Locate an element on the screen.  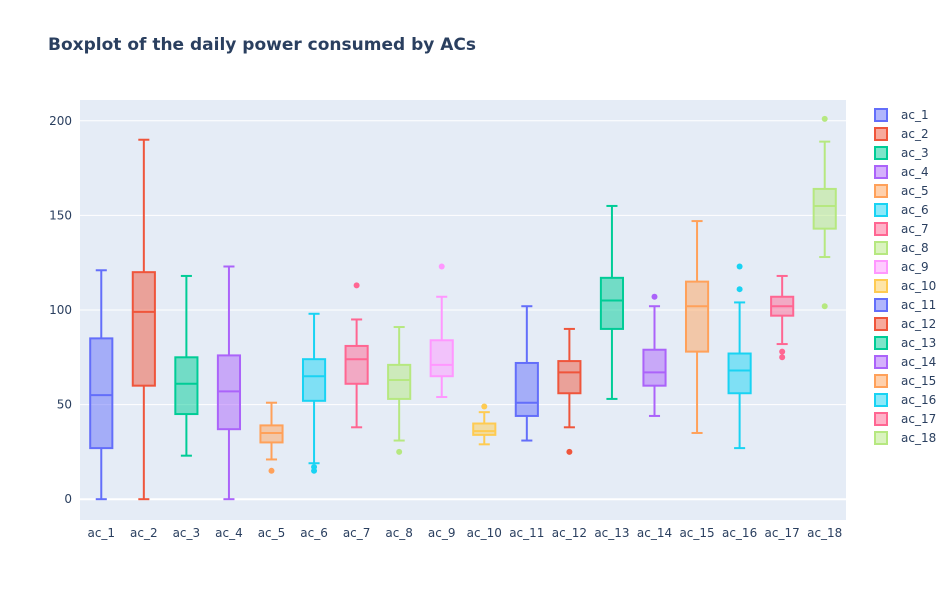
x-tick-label: ac_15 is located at coordinates (696, 533).